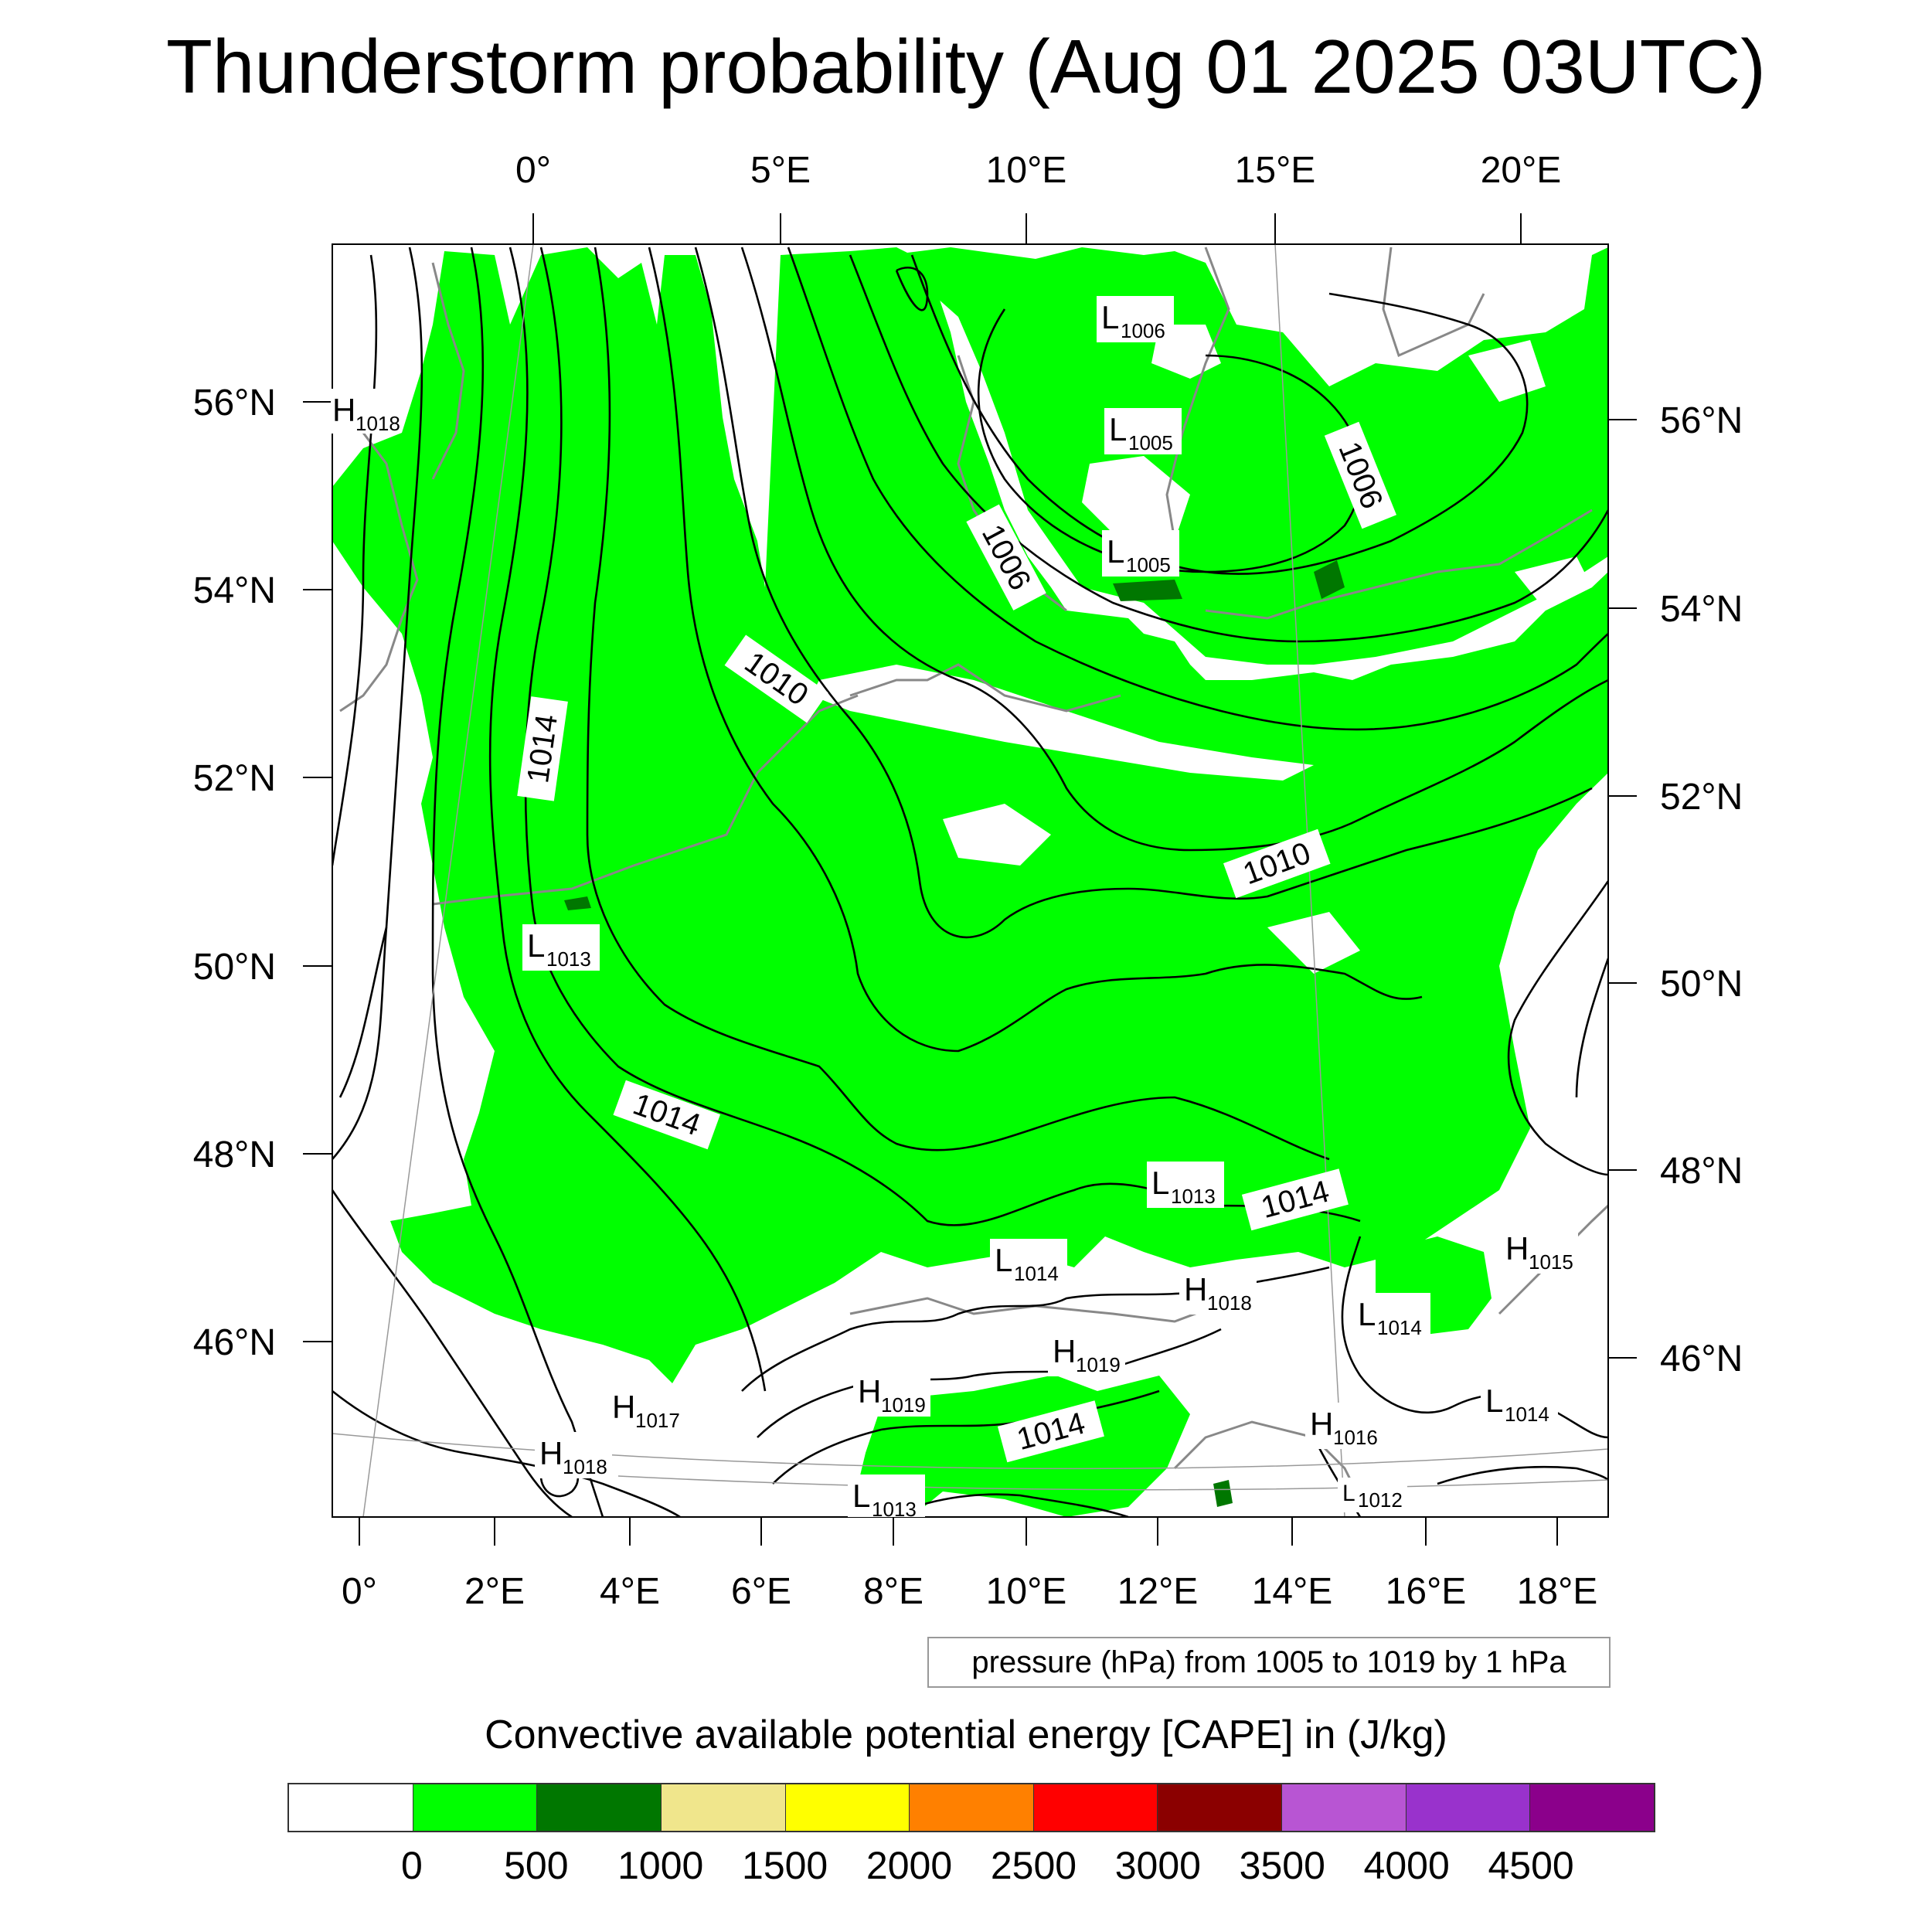 Image resolution: width=1932 pixels, height=1932 pixels. What do you see at coordinates (1282, 1866) in the screenshot?
I see `colorbar-label: 3500` at bounding box center [1282, 1866].